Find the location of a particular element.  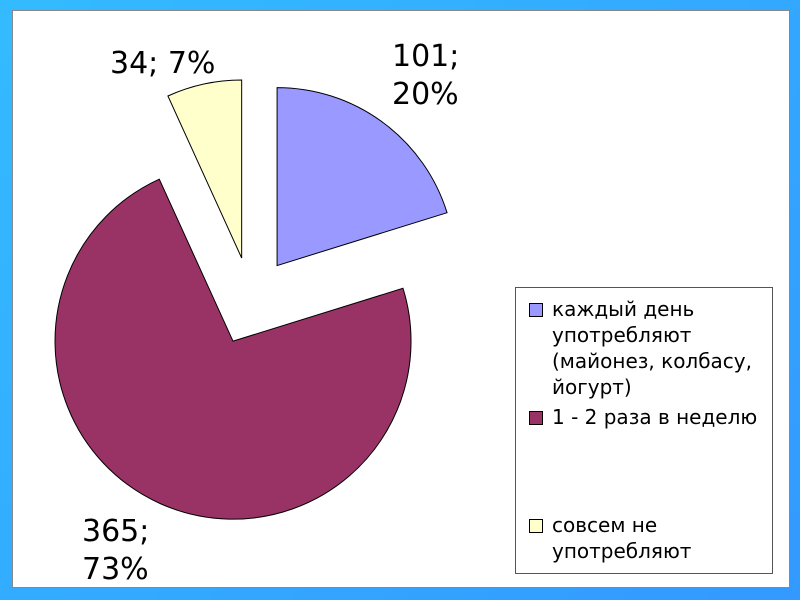

legend-entry: совсем не употребляют is located at coordinates (646, 538).